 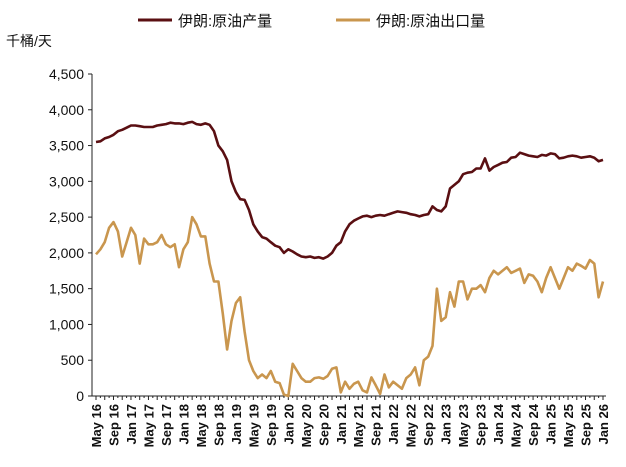 What do you see at coordinates (29, 41) in the screenshot?
I see `y-axis-unit-label: 千桶/天` at bounding box center [29, 41].